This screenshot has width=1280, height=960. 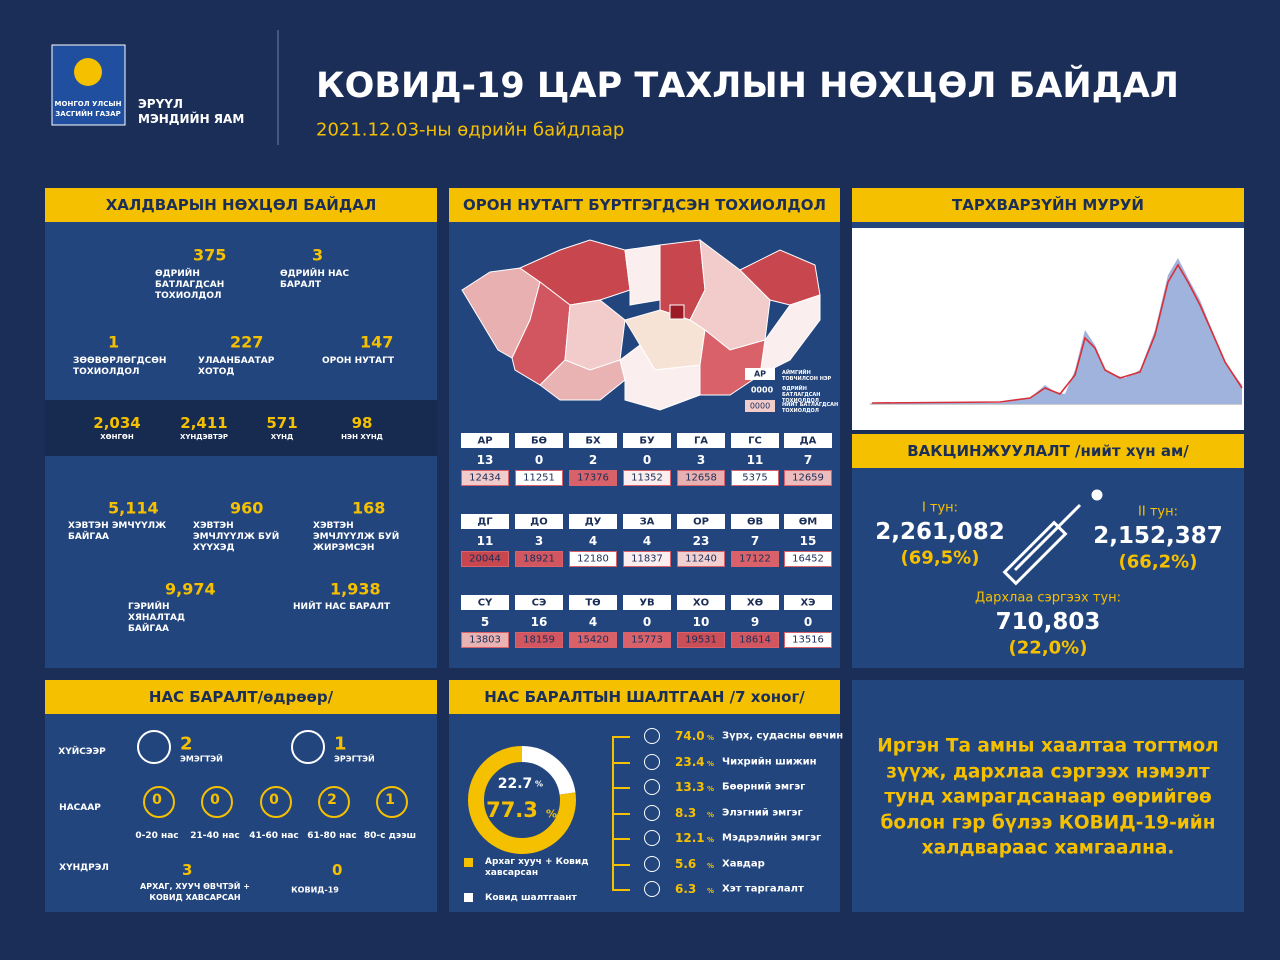 I want to click on legend-note: ӨДРИЙН БАТЛАГДСАН ТОХИОЛДОЛ, so click(x=801, y=395).